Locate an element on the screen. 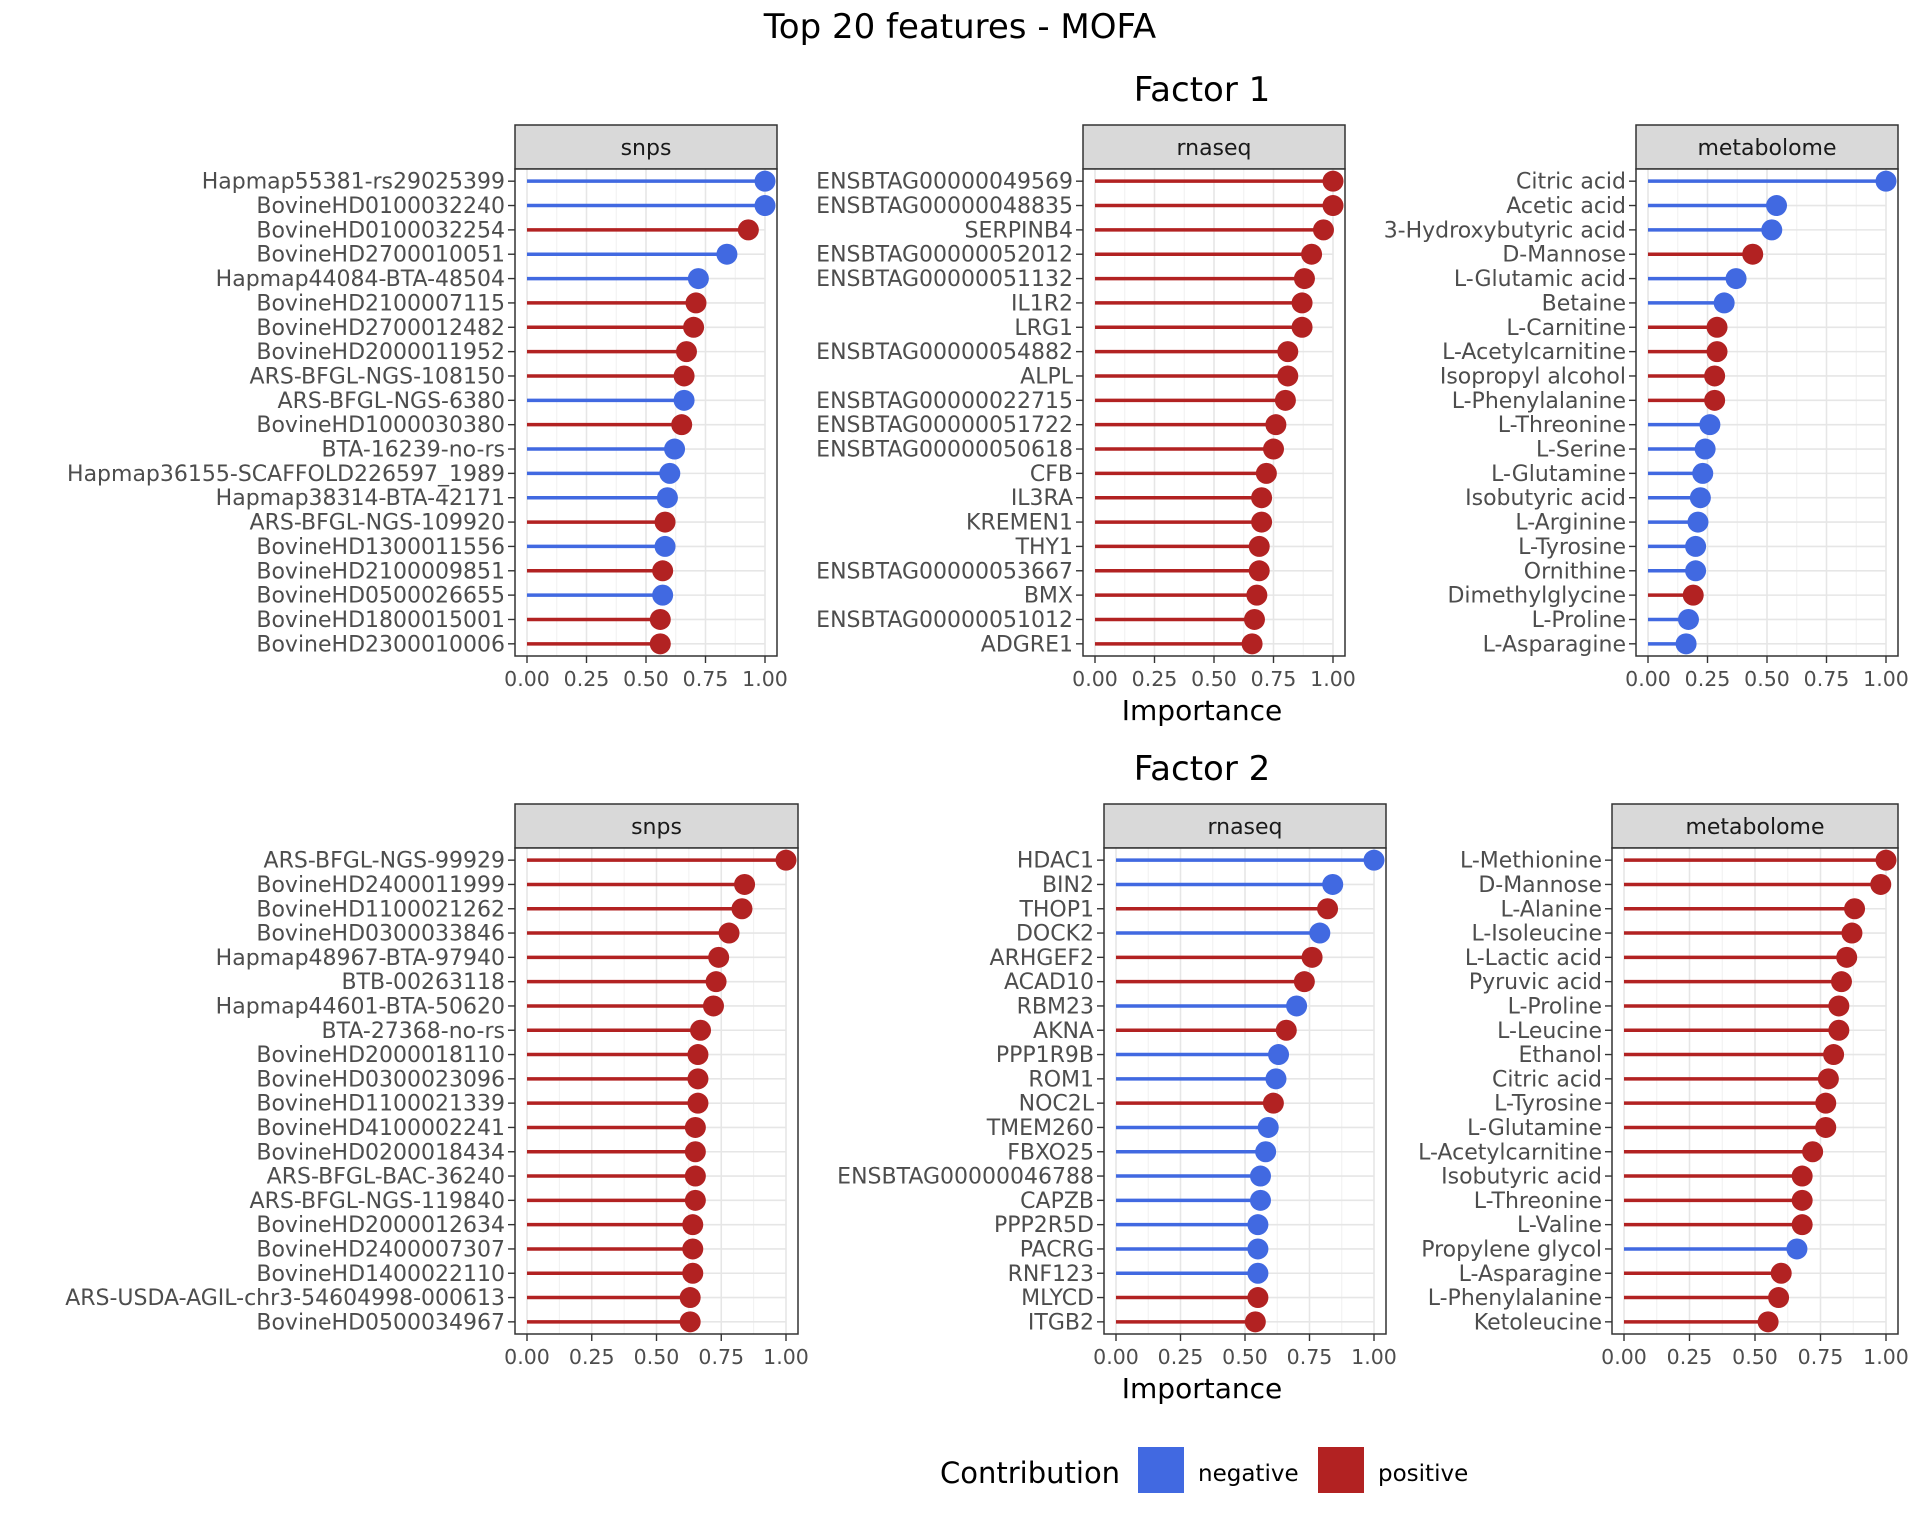 This screenshot has height=1536, width=1920. feature-label: 3-Hydroxybutyric acid is located at coordinates (1505, 230).